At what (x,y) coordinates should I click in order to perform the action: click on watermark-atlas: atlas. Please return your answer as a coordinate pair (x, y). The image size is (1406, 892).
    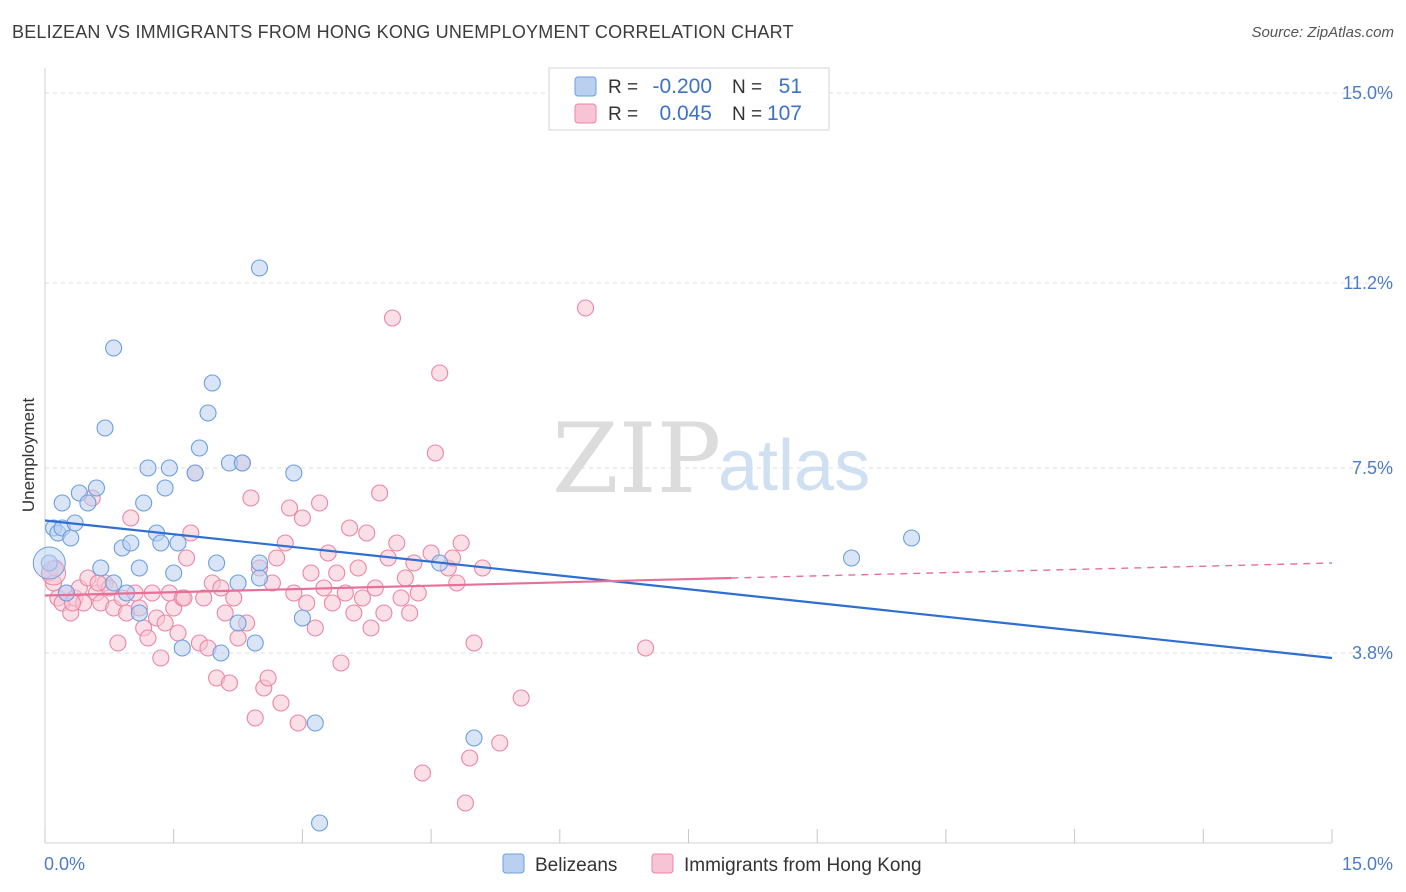
    Looking at the image, I should click on (794, 466).